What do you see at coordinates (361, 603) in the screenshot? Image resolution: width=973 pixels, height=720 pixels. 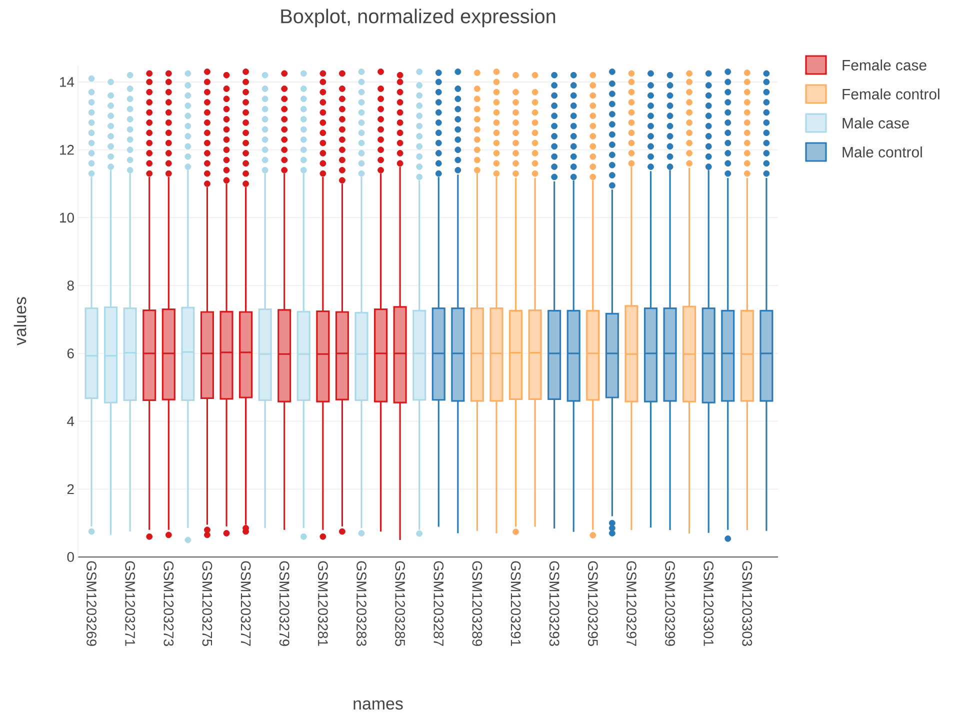 I see `x-tick-label: GSM1203283` at bounding box center [361, 603].